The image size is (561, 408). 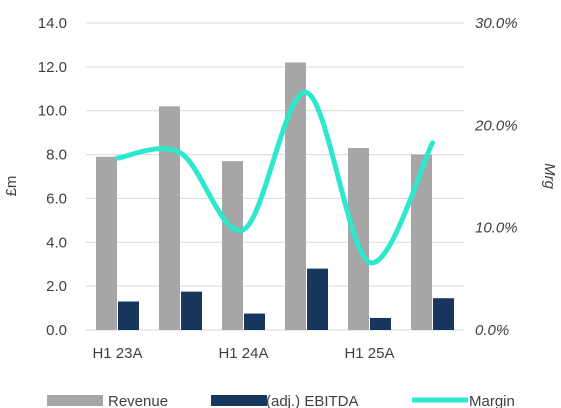 I want to click on y-tick-label: 10.0, so click(x=52, y=111).